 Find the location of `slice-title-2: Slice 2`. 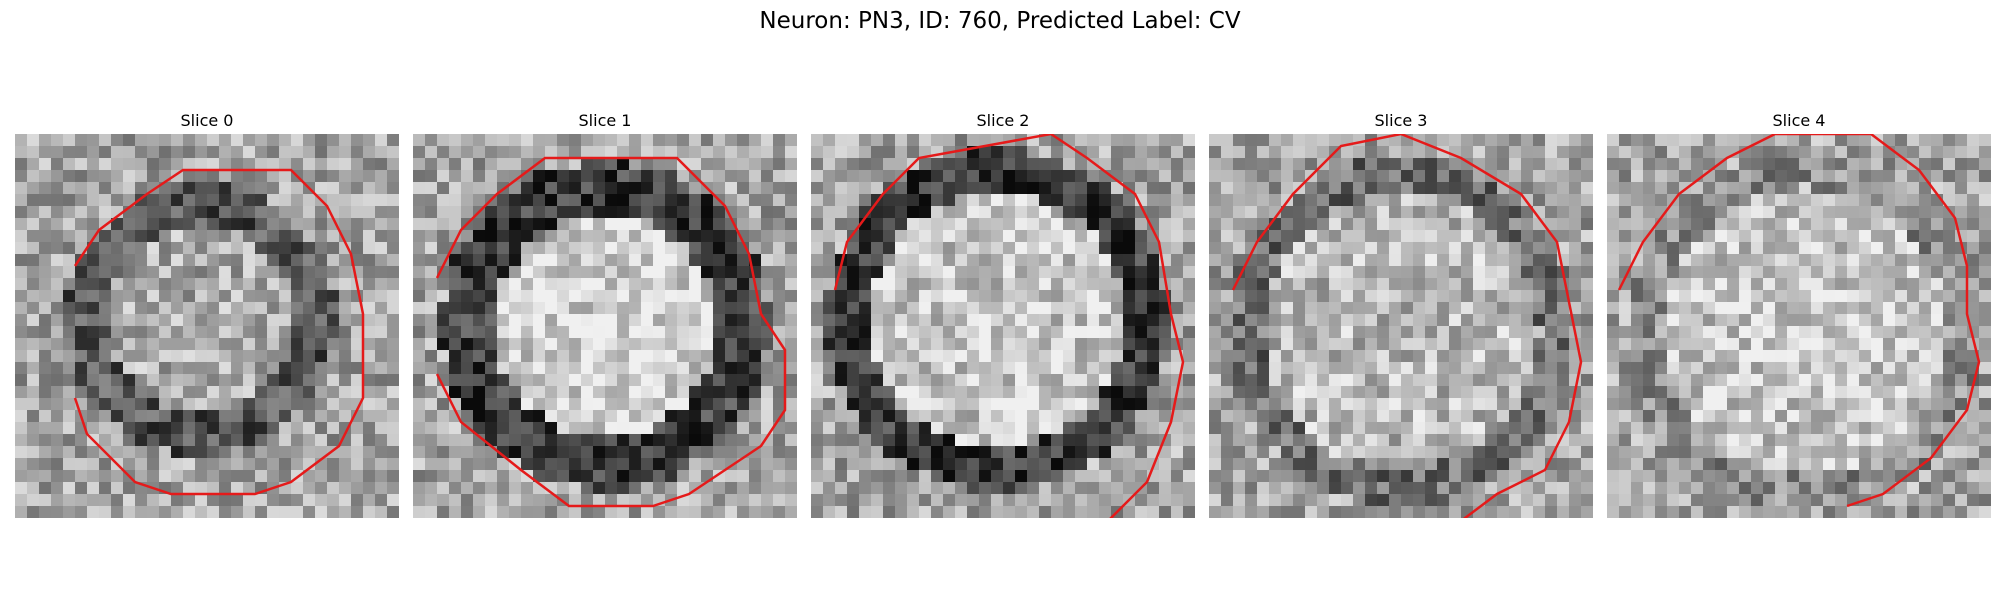

slice-title-2: Slice 2 is located at coordinates (1003, 120).